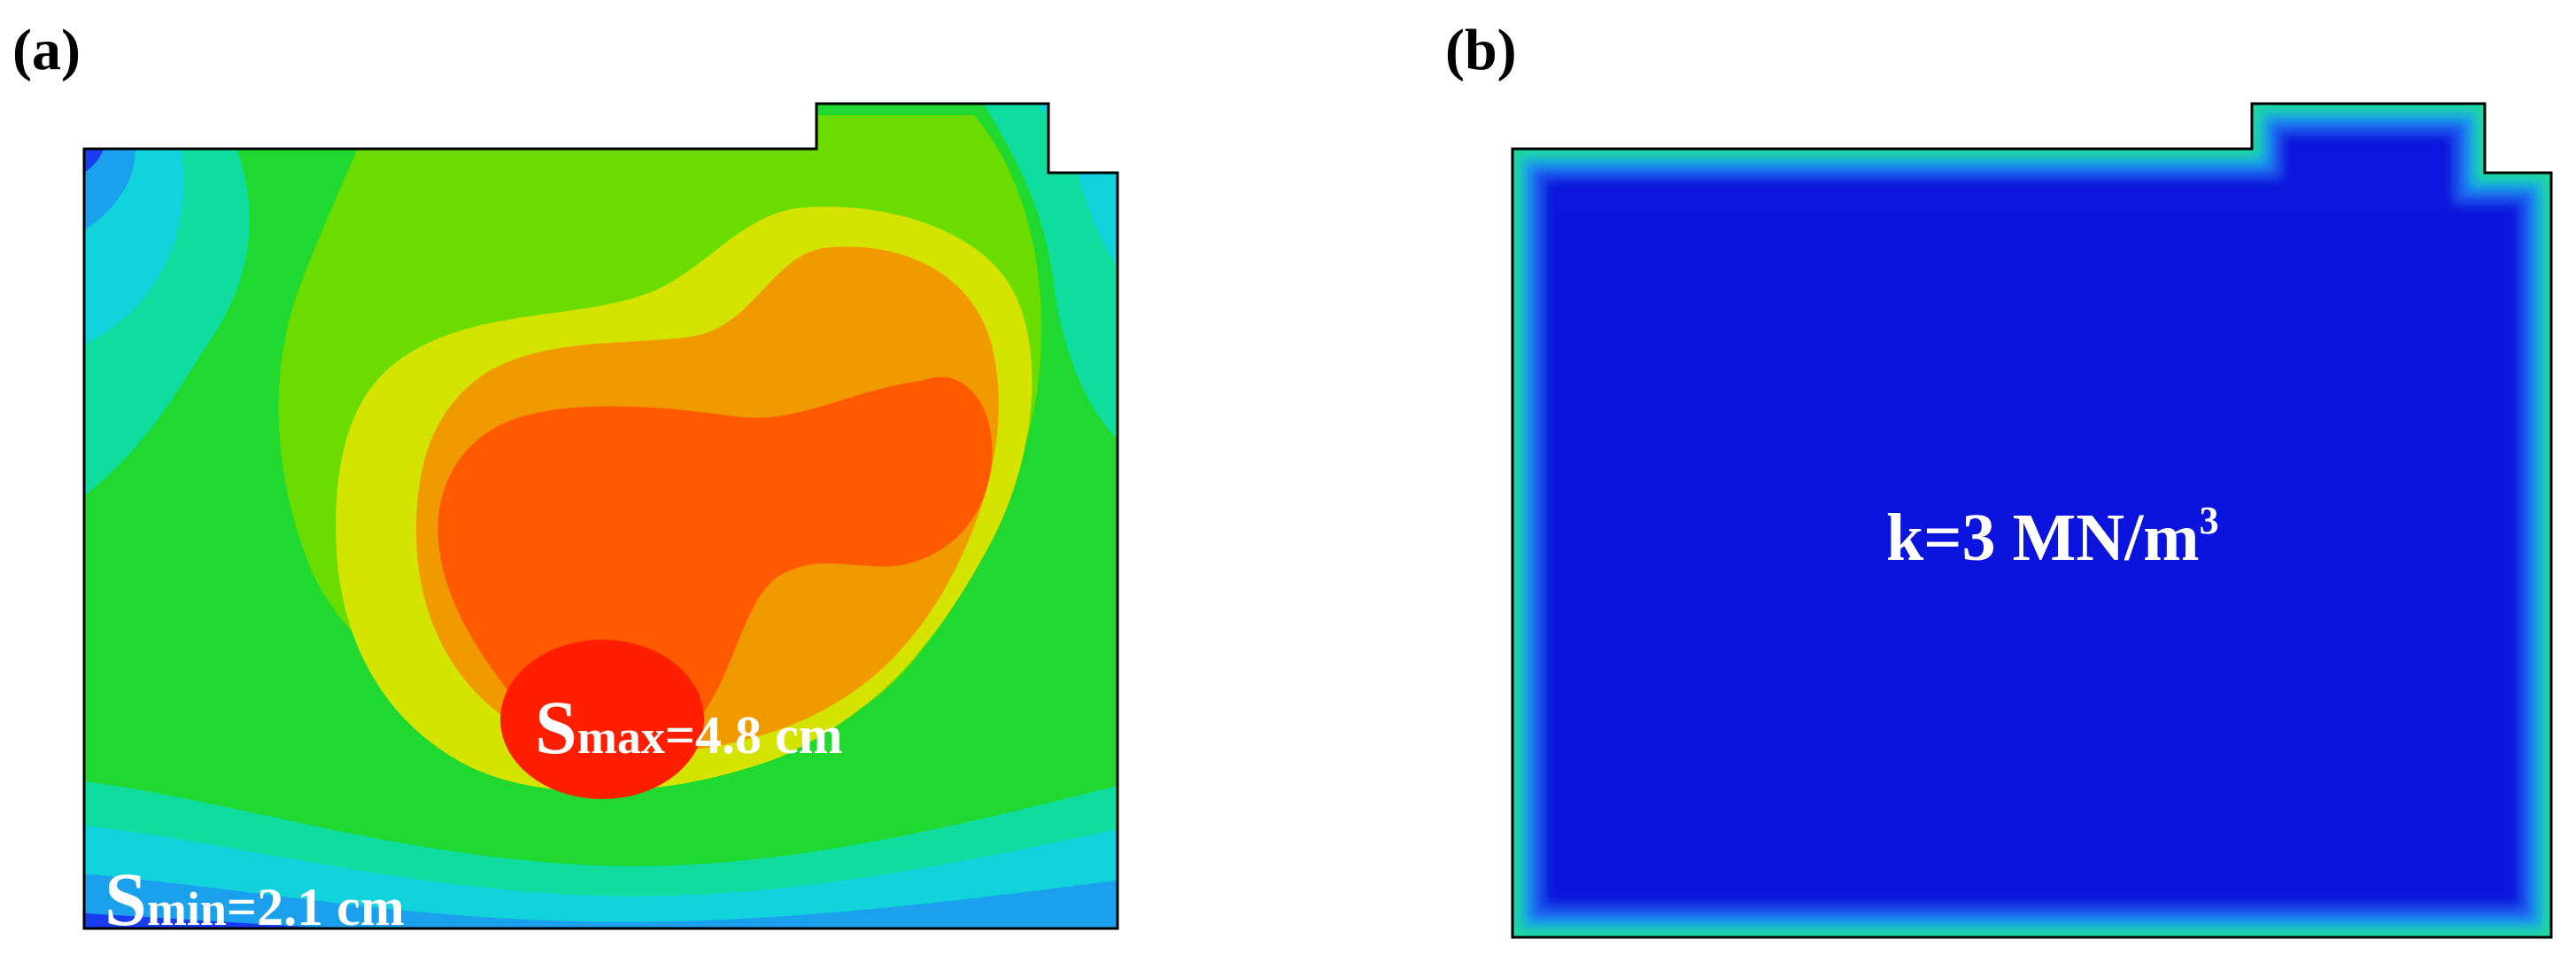  Describe the element at coordinates (2043, 538) in the screenshot. I see `k-label-text: k=3 MN/m` at that location.